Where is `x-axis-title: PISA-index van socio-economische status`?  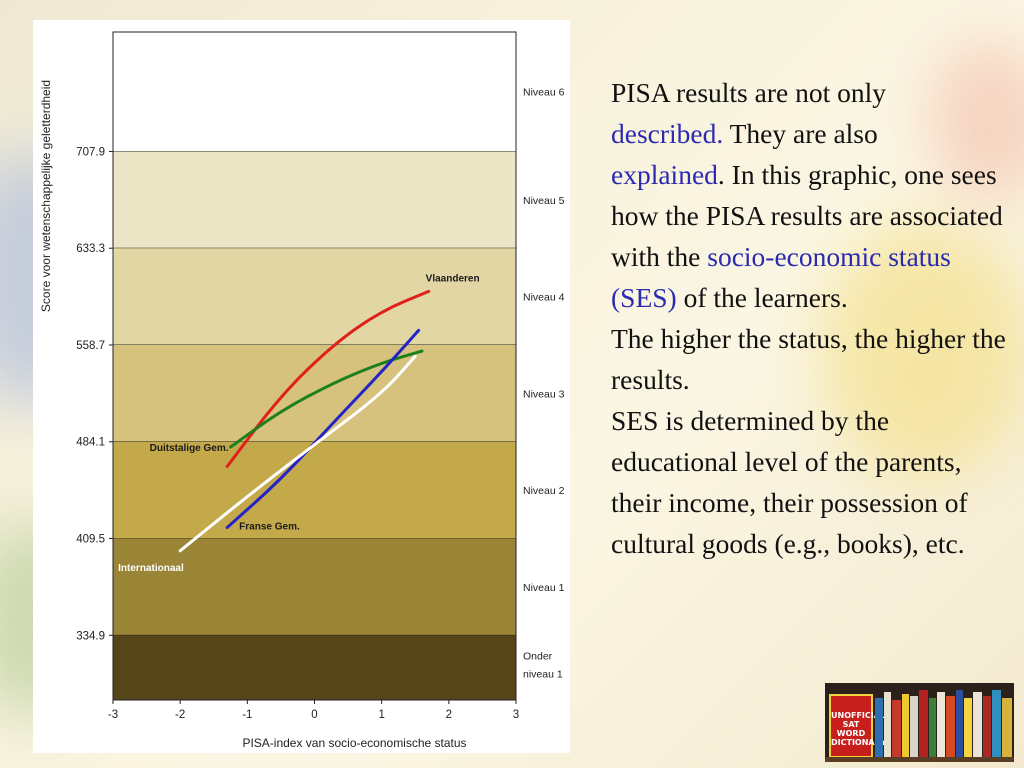
x-axis-title: PISA-index van socio-economische status is located at coordinates (354, 743).